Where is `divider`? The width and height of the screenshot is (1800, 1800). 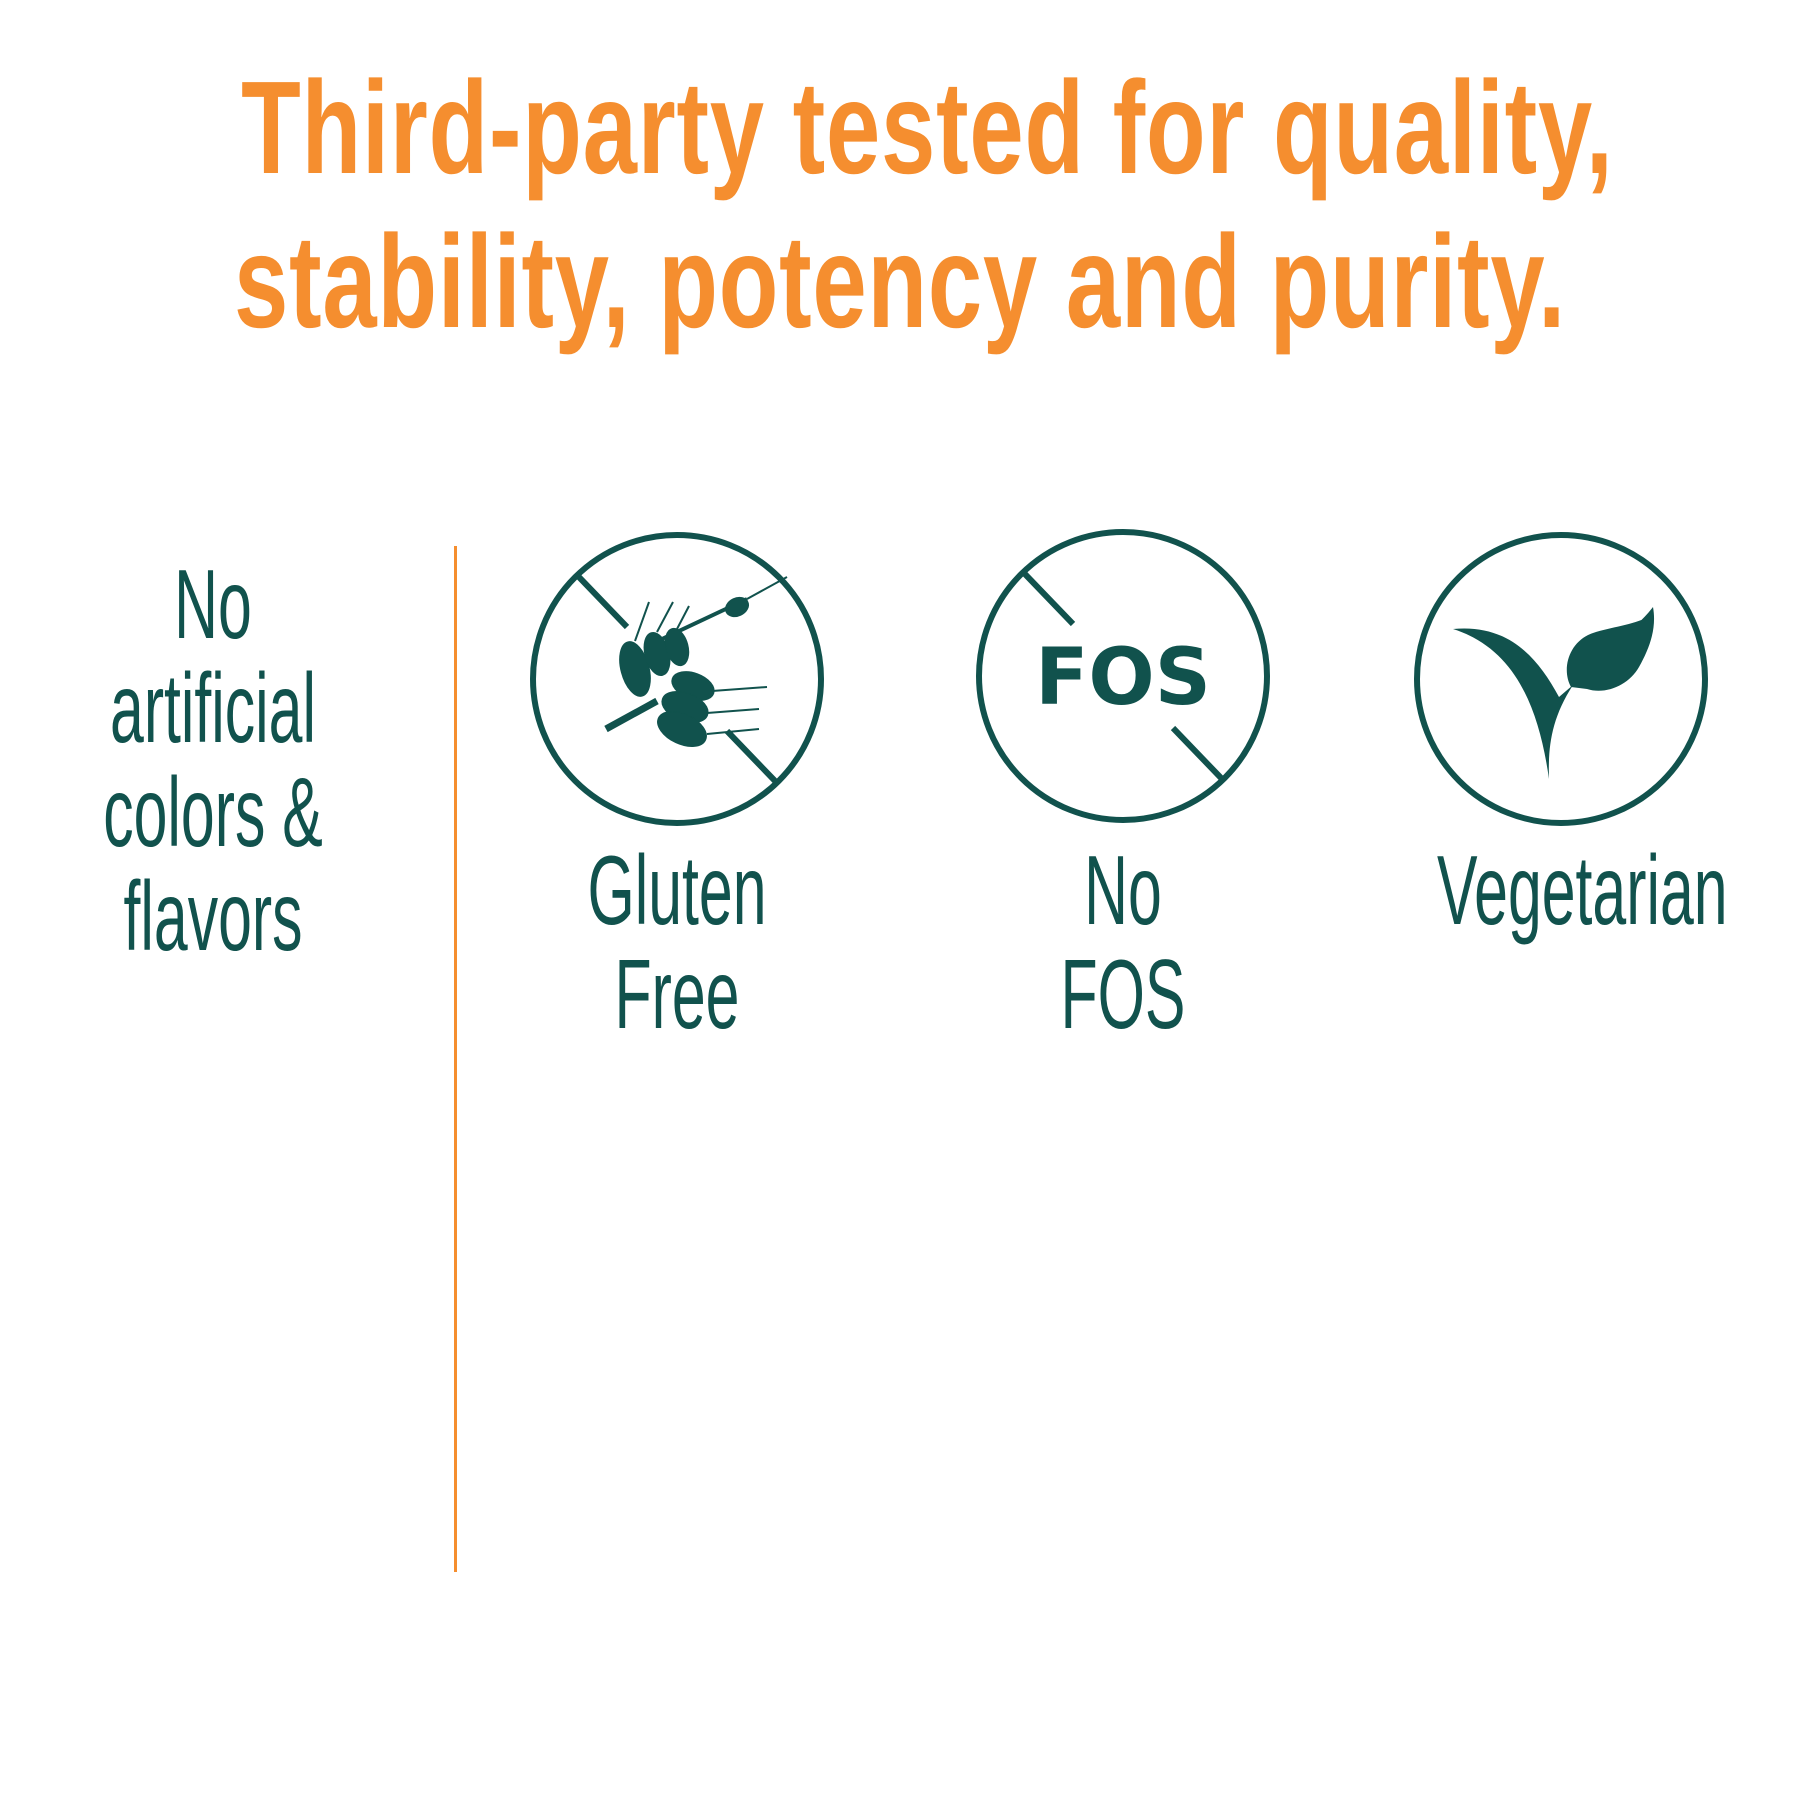
divider is located at coordinates (455, 1059).